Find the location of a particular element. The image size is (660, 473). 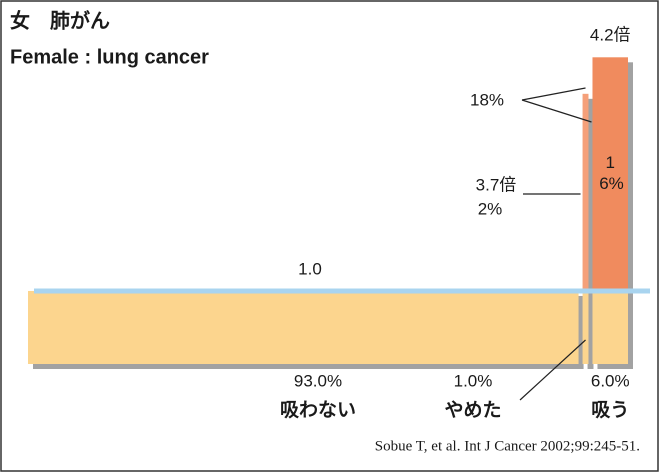

share-label: 93.0% is located at coordinates (318, 380).